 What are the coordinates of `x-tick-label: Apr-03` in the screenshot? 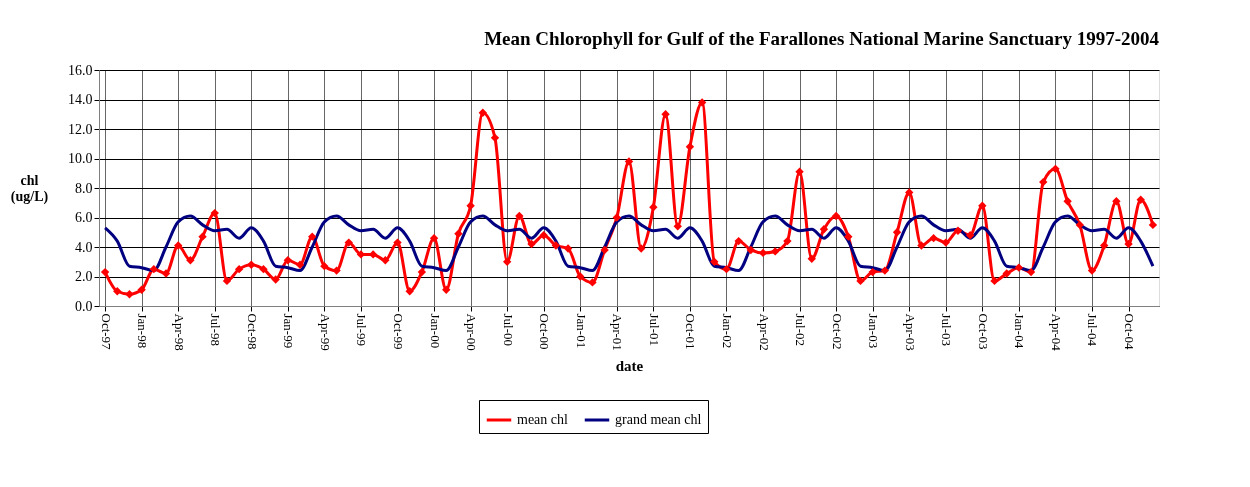 It's located at (910, 332).